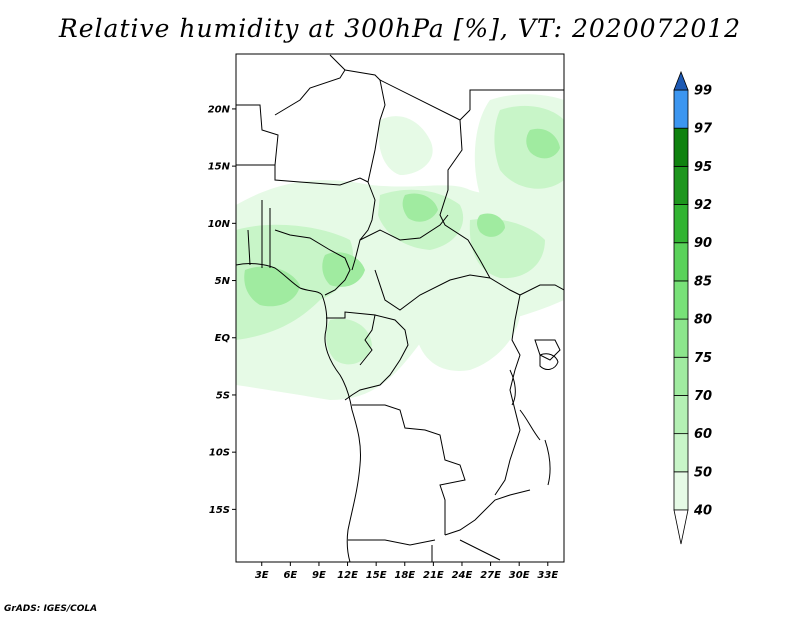 Image resolution: width=800 pixels, height=618 pixels. What do you see at coordinates (433, 575) in the screenshot?
I see `lon-tick-label: 21E` at bounding box center [433, 575].